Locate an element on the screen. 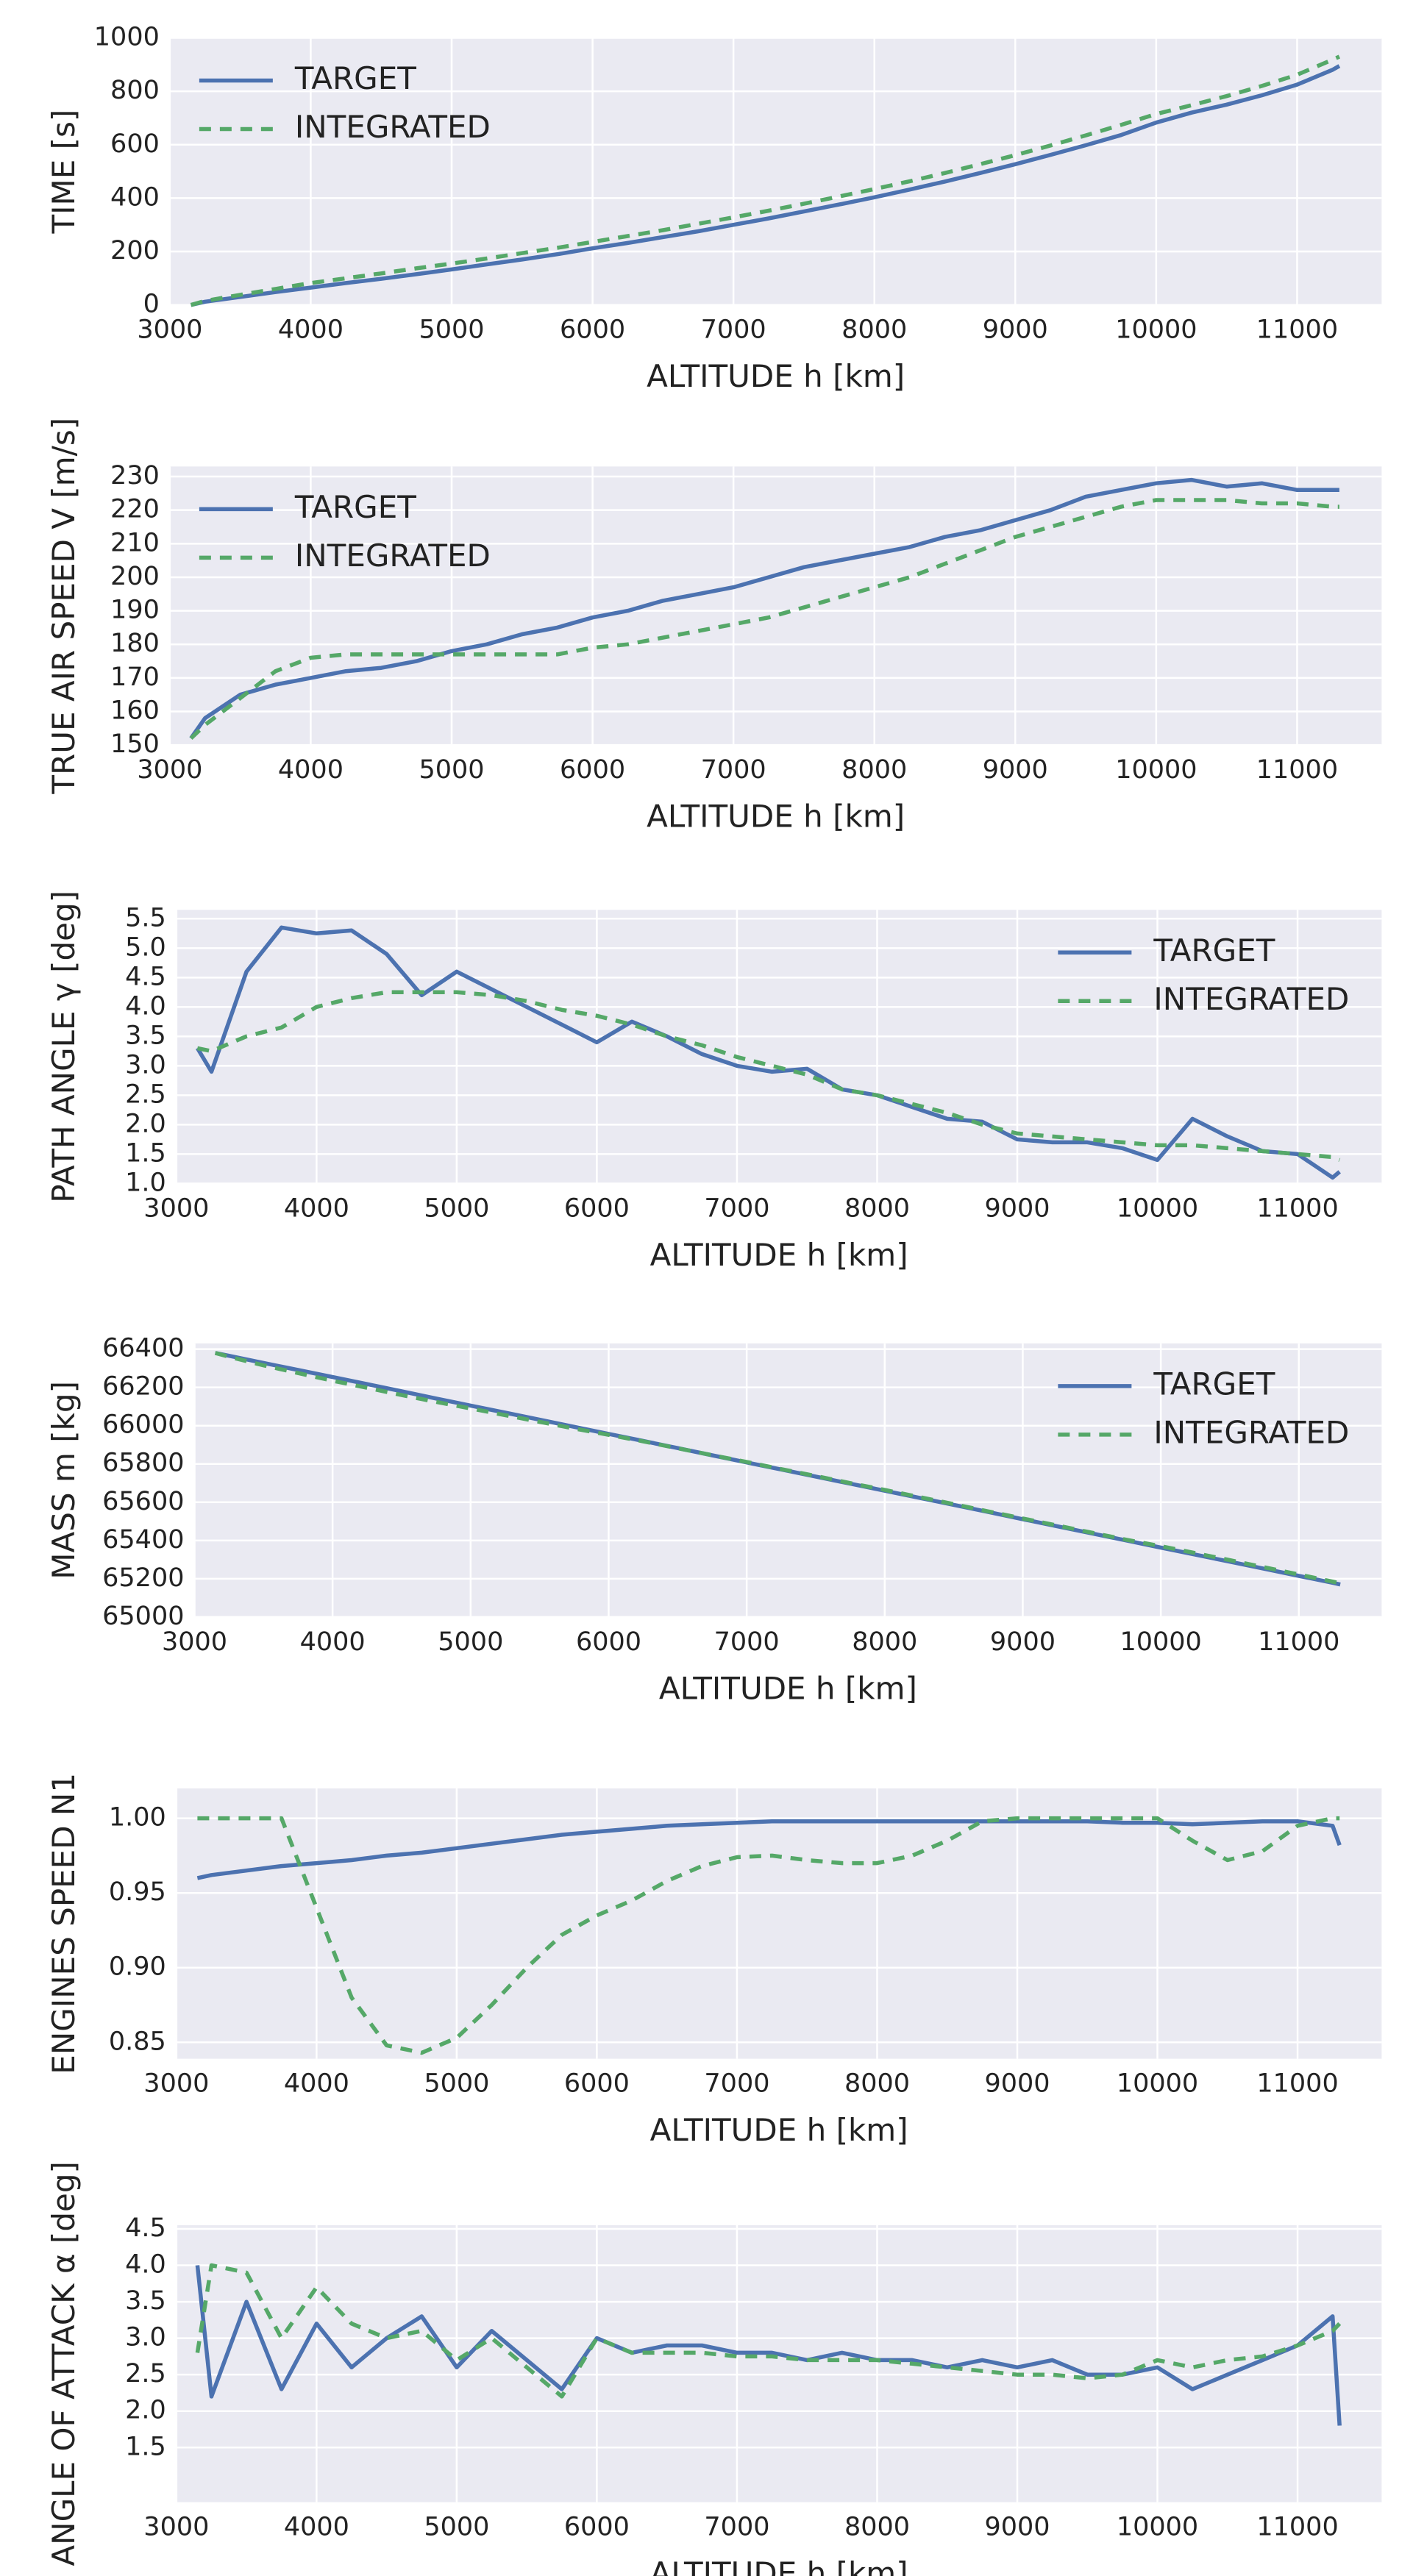  y-tick-label: 0 is located at coordinates (151, 304).